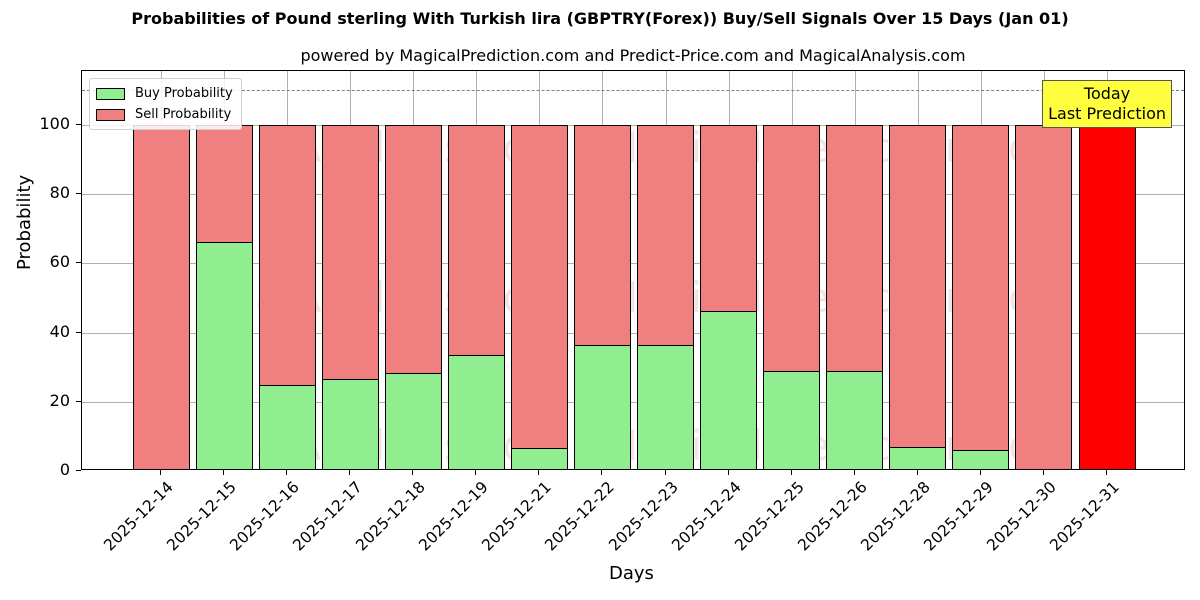 The width and height of the screenshot is (1200, 600). What do you see at coordinates (183, 114) in the screenshot?
I see `legend-label-sell: Sell Probability` at bounding box center [183, 114].